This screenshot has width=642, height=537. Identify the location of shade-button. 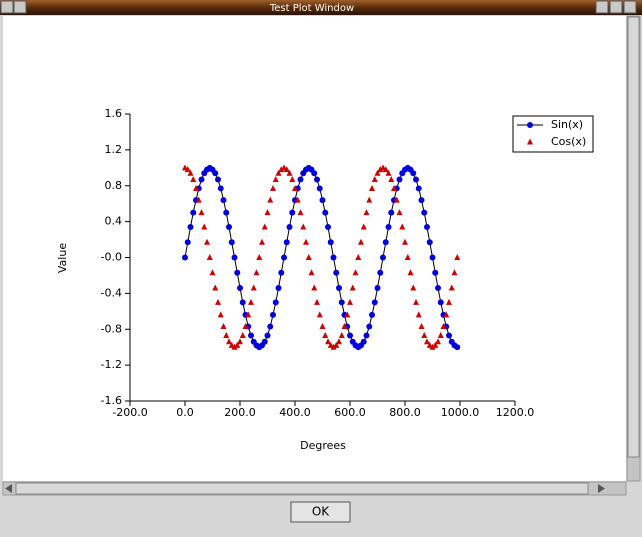
(20, 7).